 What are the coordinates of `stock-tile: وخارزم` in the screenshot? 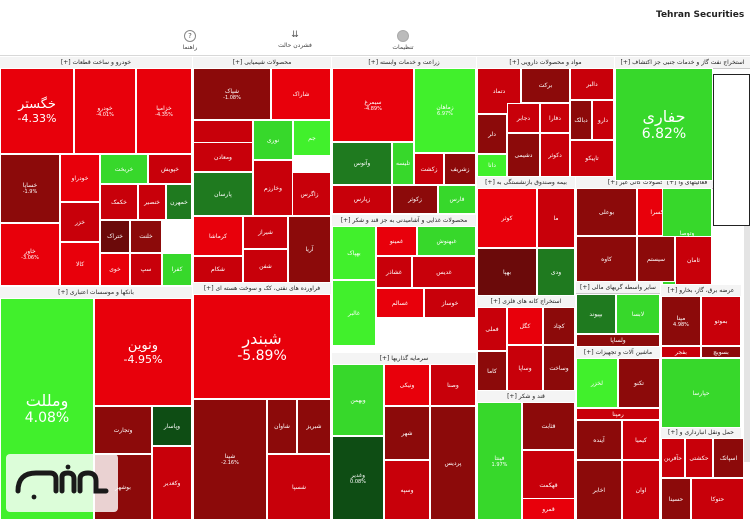 It's located at (273, 188).